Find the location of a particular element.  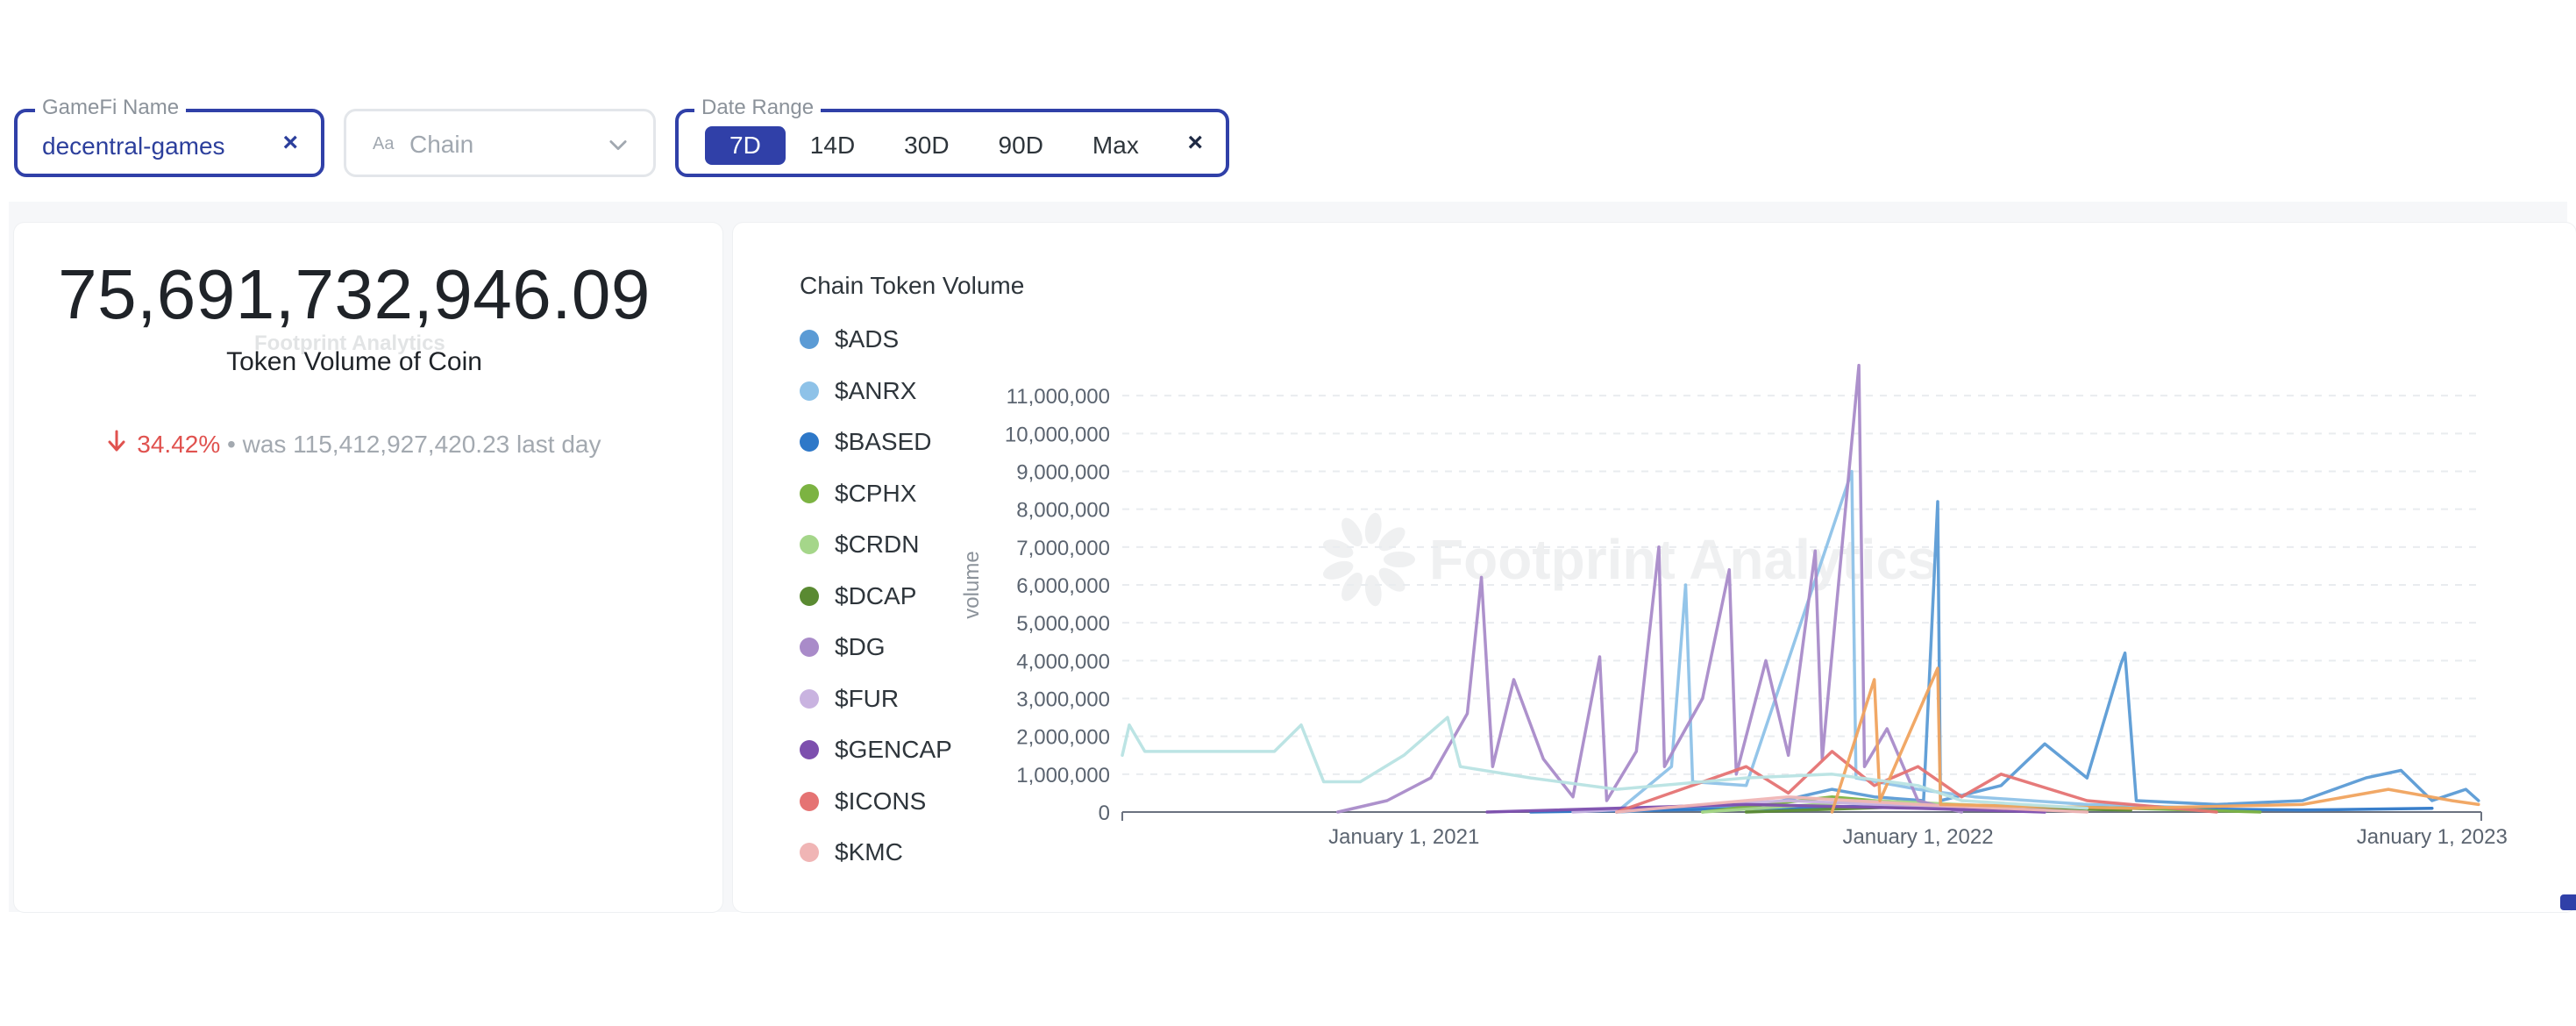

y-tick-label: 5,000,000 is located at coordinates (1063, 624).